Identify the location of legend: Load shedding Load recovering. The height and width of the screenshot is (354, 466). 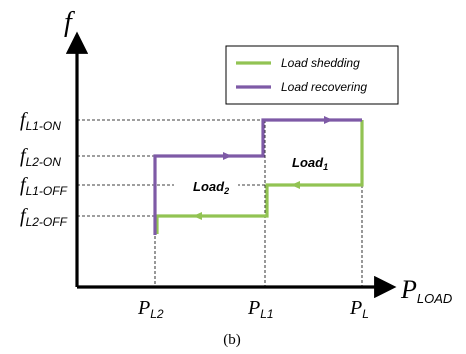
(312, 75).